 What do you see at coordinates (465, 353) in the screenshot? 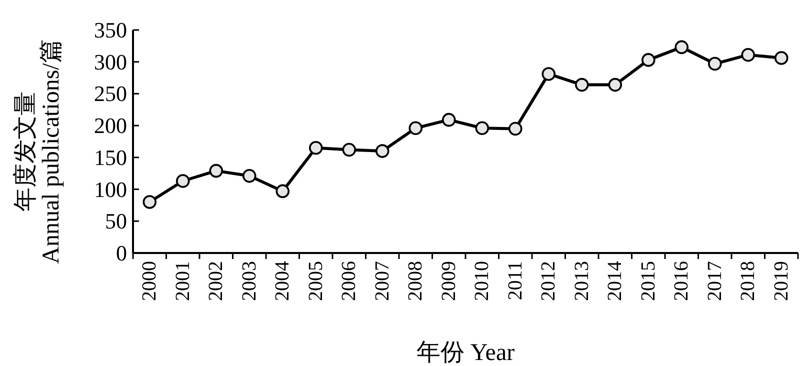
I see `x-axis-title: 年份 Year` at bounding box center [465, 353].